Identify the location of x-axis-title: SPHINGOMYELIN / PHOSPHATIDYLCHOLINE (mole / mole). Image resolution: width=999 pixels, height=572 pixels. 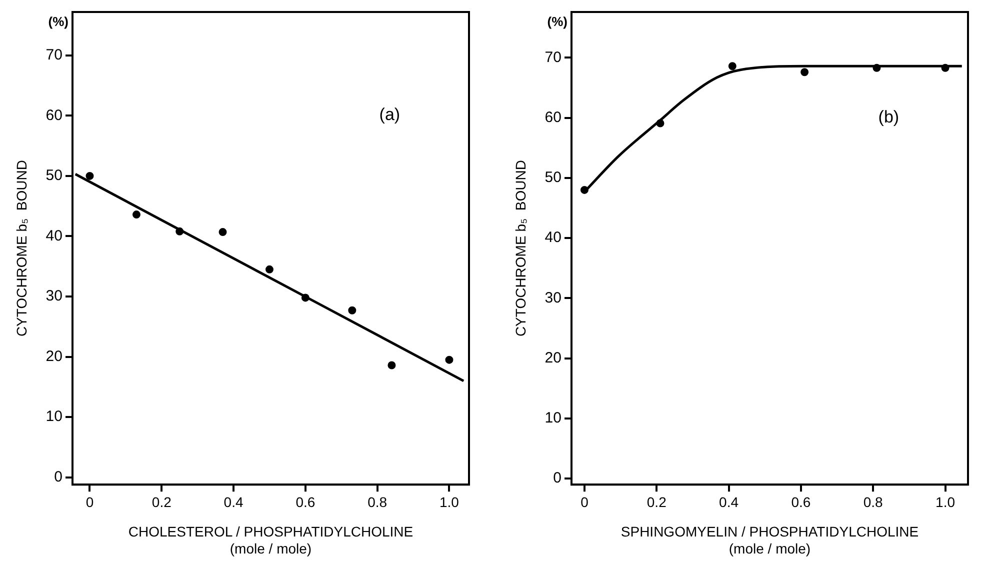
(769, 540).